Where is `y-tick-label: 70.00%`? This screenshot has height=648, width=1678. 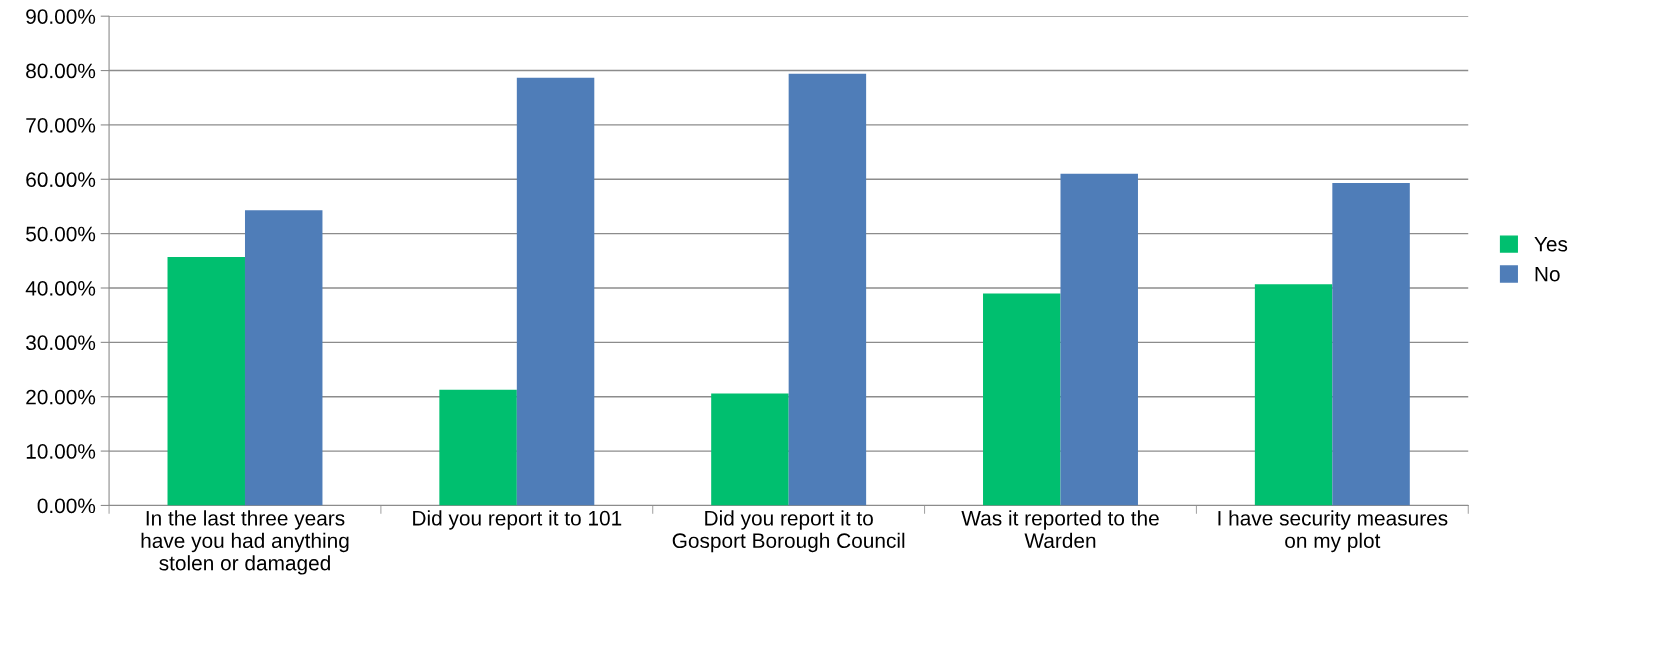 y-tick-label: 70.00% is located at coordinates (61, 125).